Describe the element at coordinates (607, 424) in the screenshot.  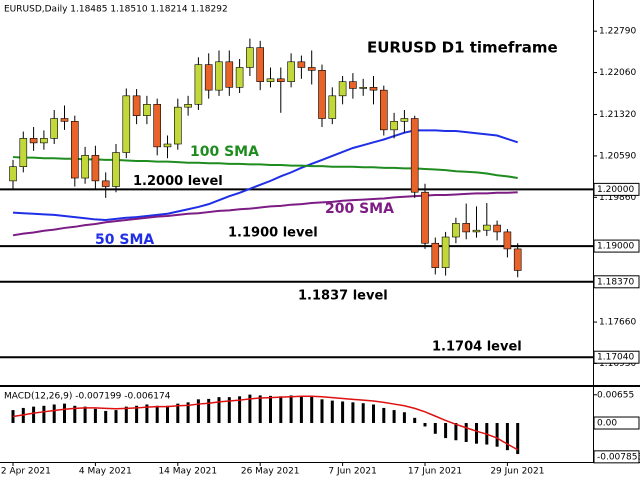
I see `y-tick-label: 0.00` at that location.